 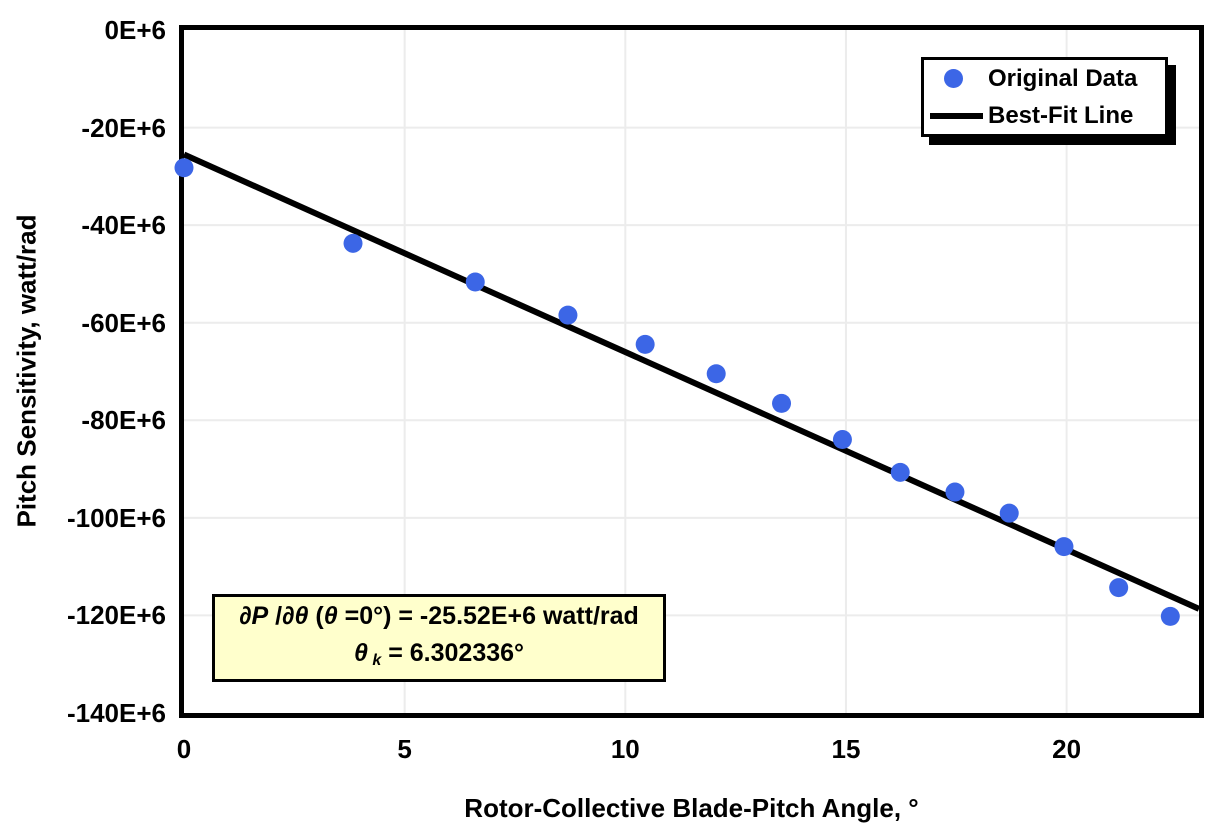 I want to click on x-tick-label: 10, so click(x=625, y=749).